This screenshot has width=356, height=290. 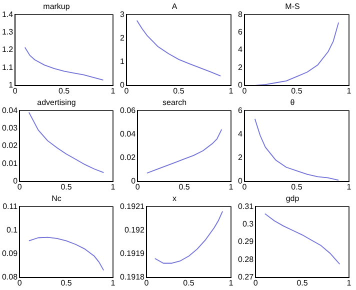 I want to click on y-tick-label: 0.03, so click(x=10, y=128).